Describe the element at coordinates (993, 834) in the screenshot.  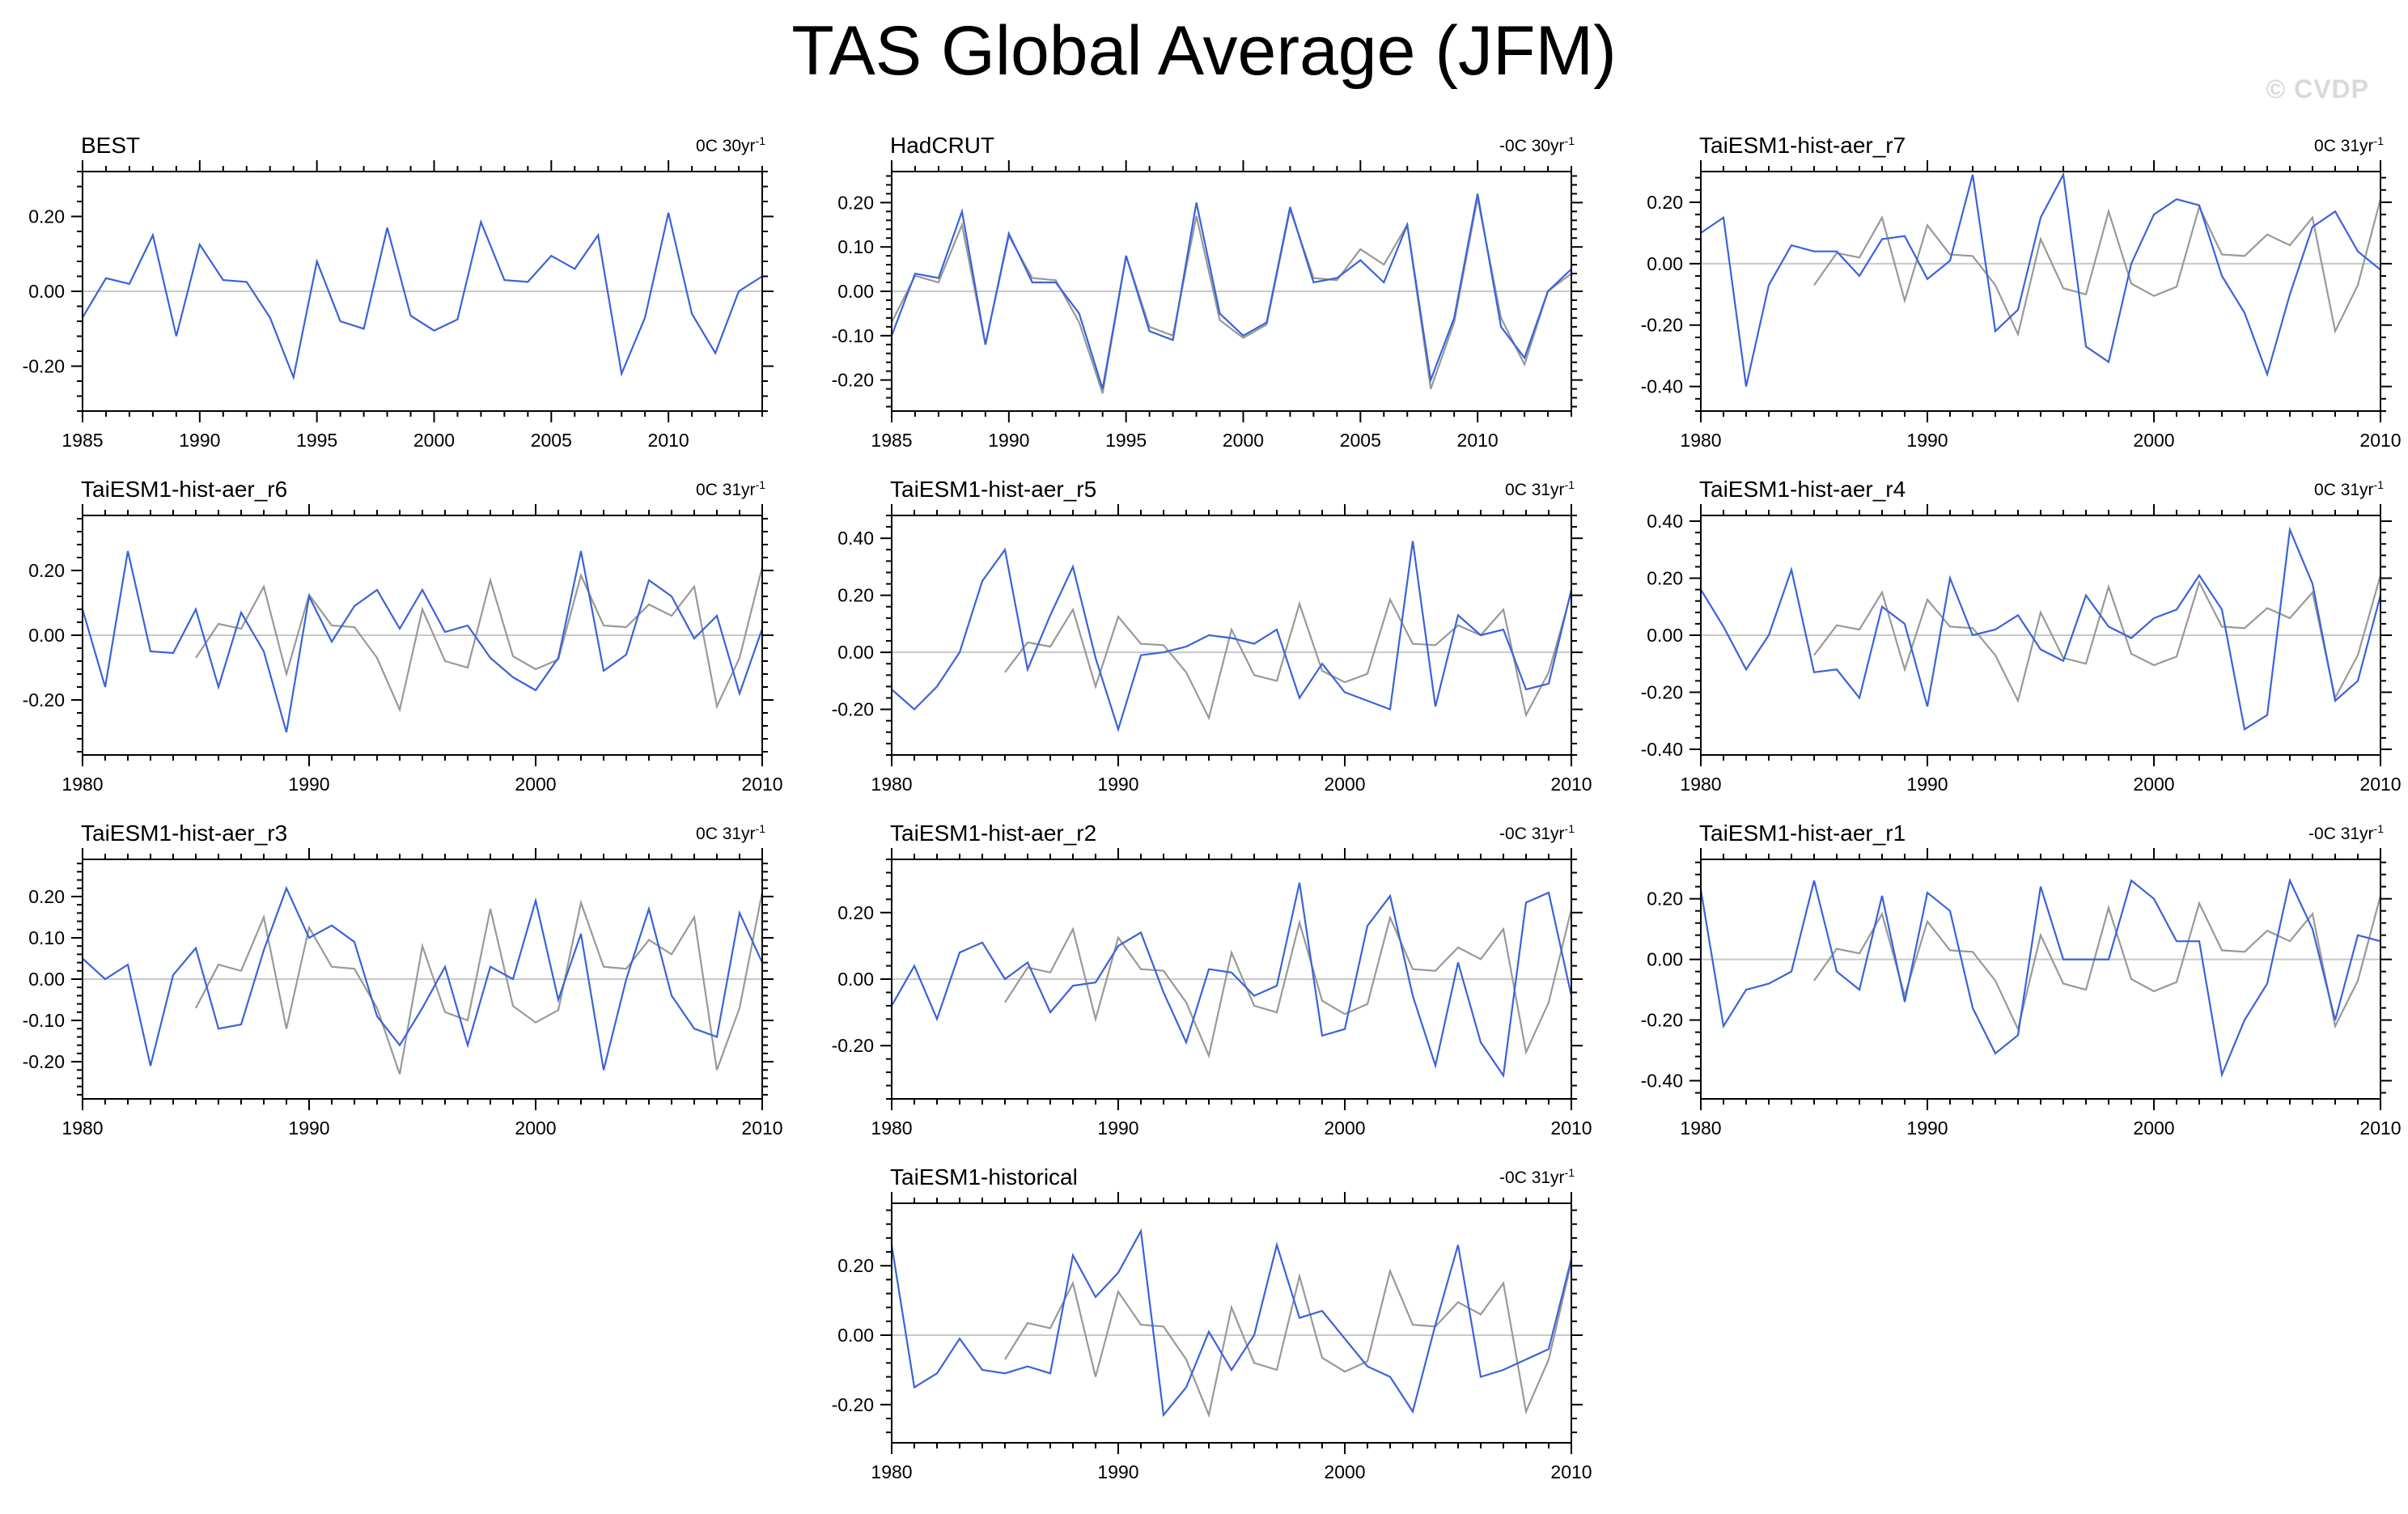
I see `panel-title: TaiESM1-hist-aer_r2` at that location.